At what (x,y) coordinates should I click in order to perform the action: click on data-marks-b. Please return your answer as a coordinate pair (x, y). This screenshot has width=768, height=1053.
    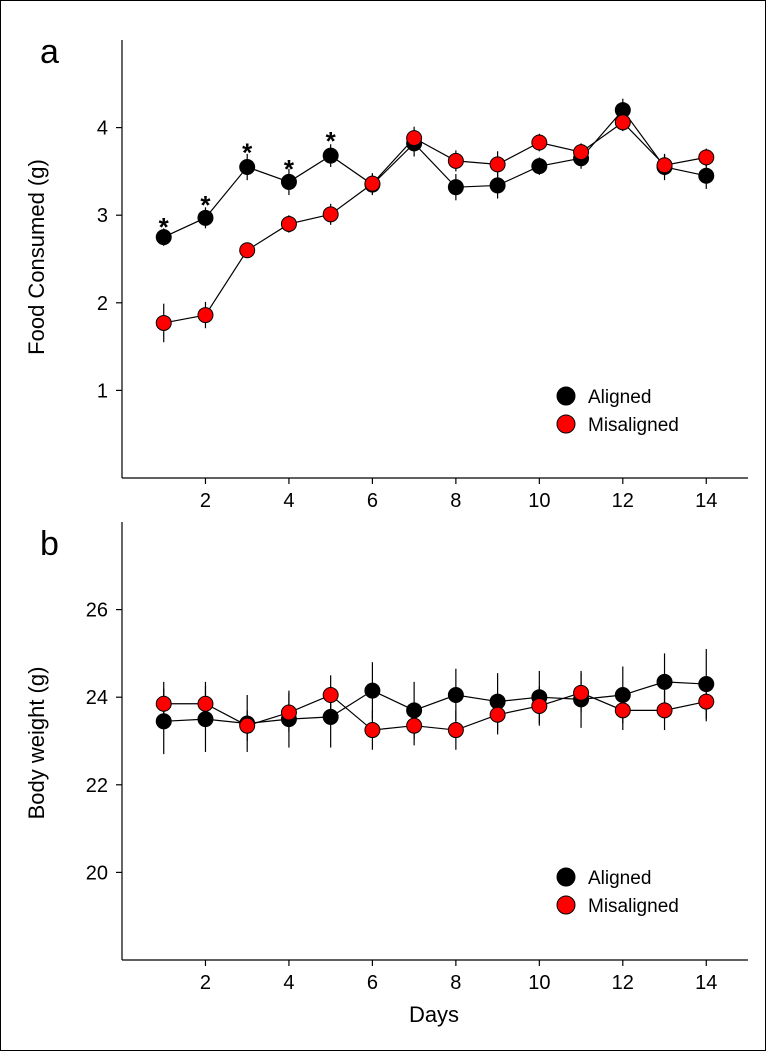
    Looking at the image, I should click on (435, 702).